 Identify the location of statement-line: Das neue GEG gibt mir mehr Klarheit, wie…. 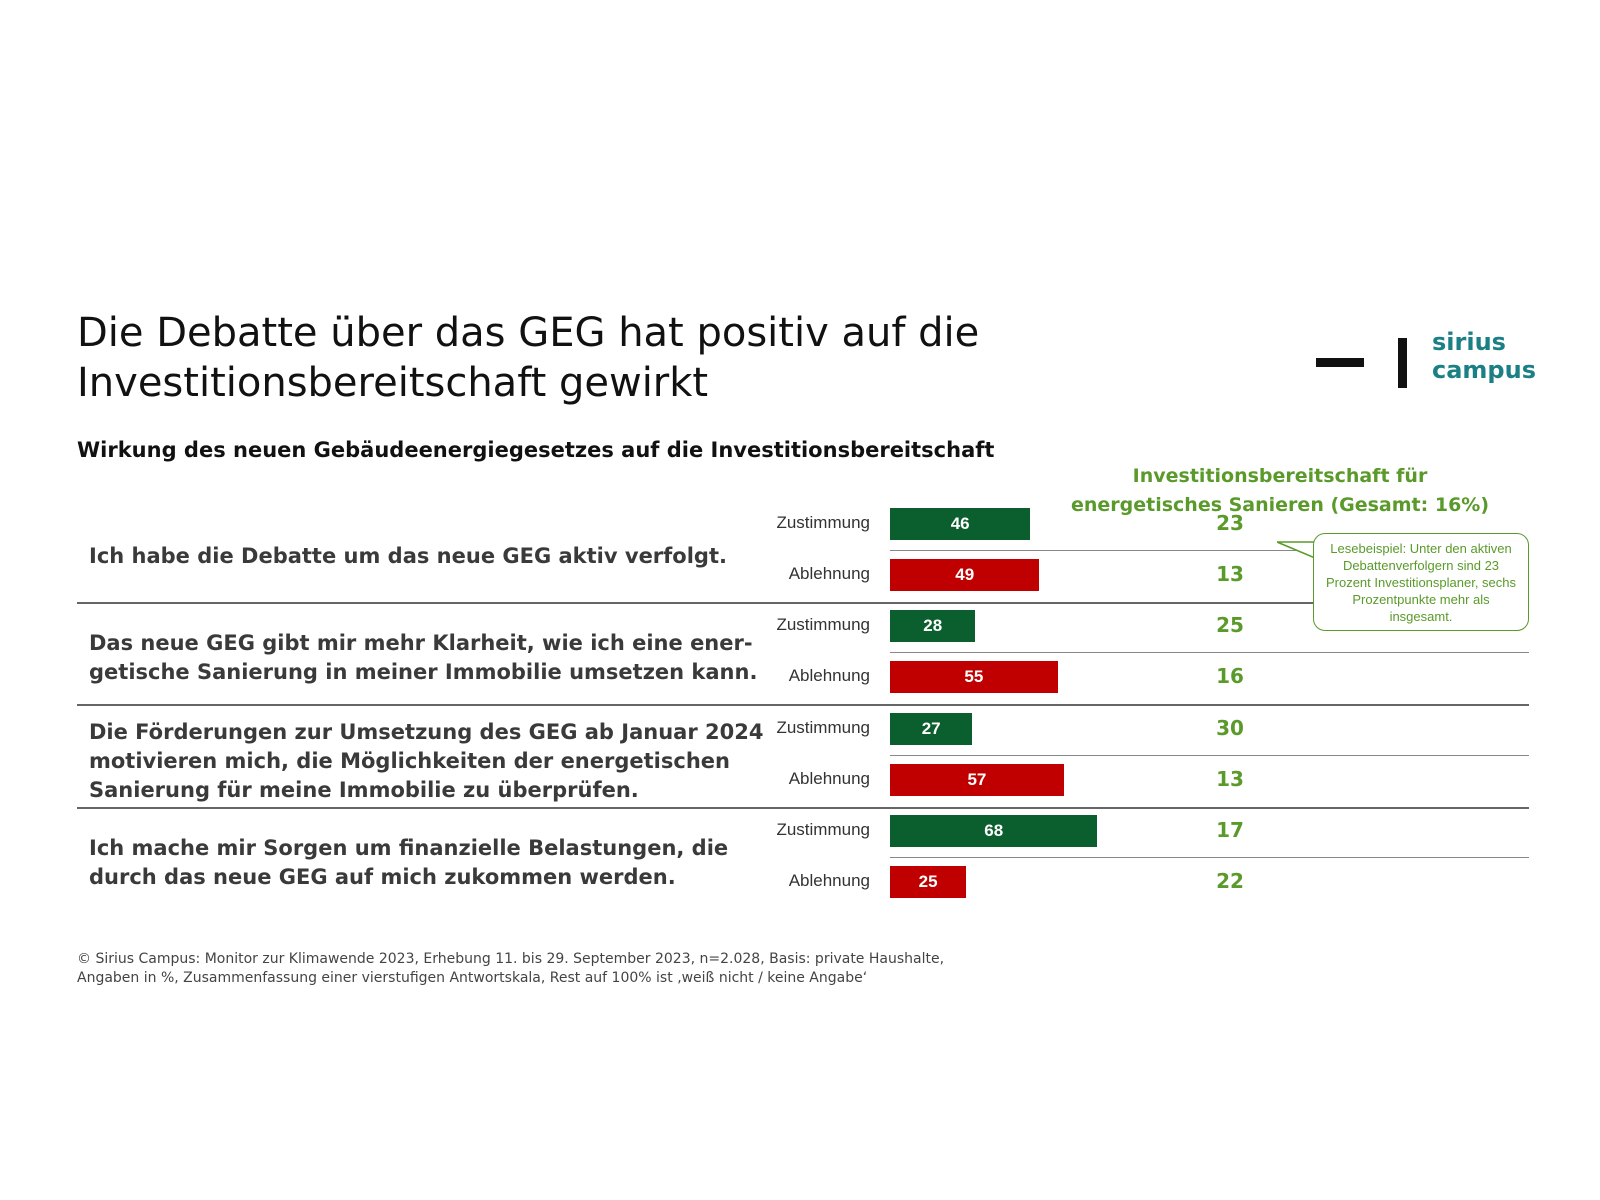
(421, 643).